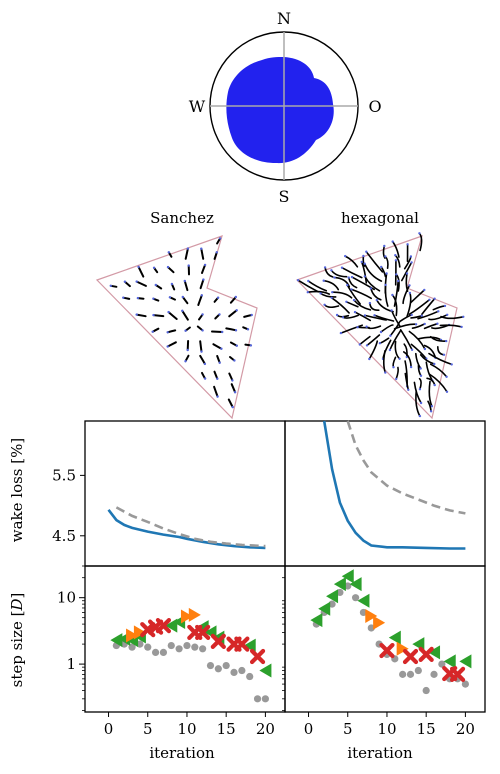  I want to click on step-size-right-panel: 0 5 10 15 20, so click(384, 651).